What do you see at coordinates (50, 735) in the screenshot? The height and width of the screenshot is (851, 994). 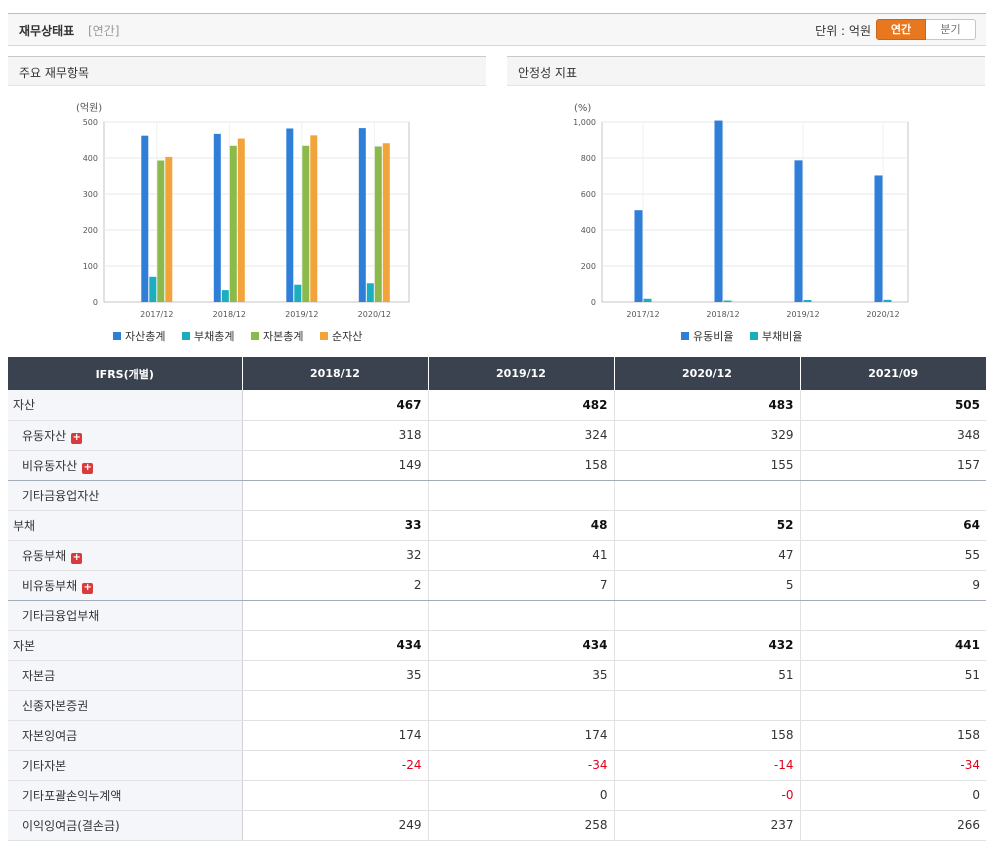 I see `row-label-text: 자본잉여금` at bounding box center [50, 735].